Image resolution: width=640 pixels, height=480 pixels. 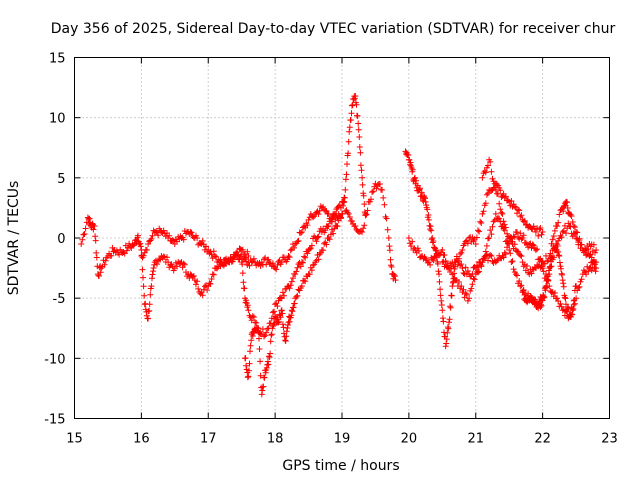 I want to click on x-tick-label: 21, so click(x=475, y=439).